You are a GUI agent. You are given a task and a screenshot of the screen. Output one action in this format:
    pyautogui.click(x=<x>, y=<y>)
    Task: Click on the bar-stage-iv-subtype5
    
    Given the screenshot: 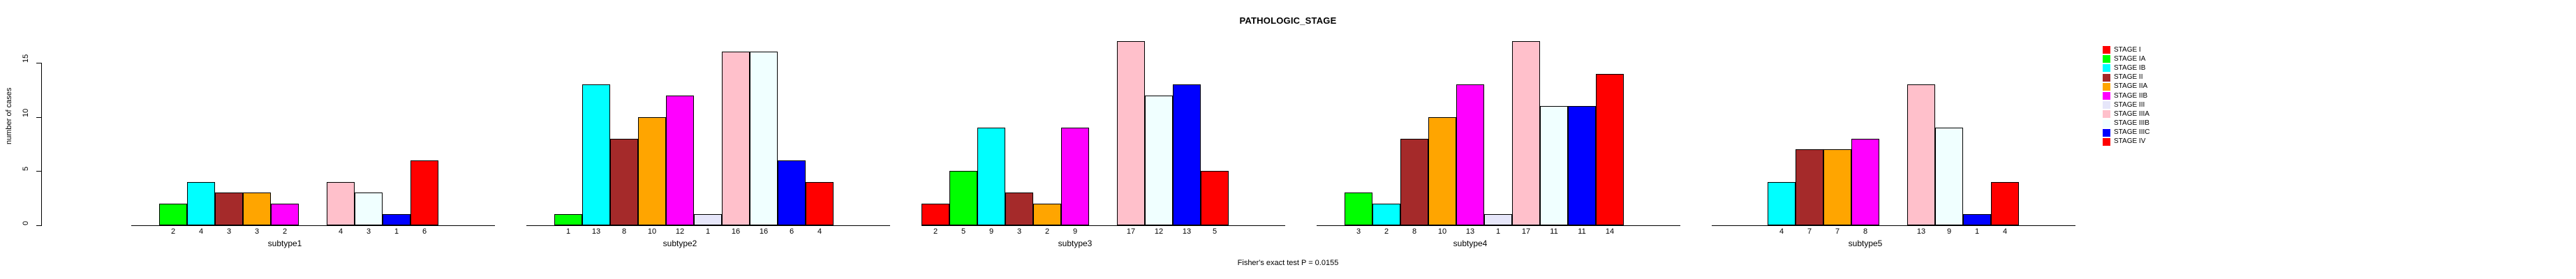 What is the action you would take?
    pyautogui.click(x=2005, y=203)
    